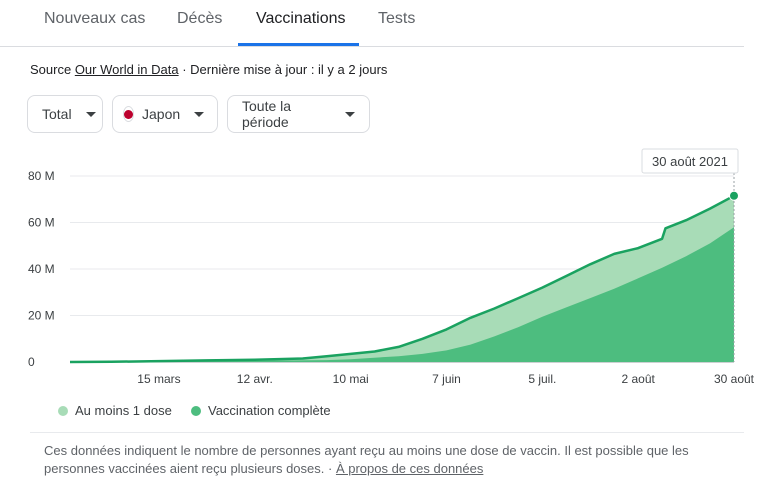 This screenshot has width=764, height=481. Describe the element at coordinates (298, 114) in the screenshot. I see `period-dropdown: Toute la période` at that location.